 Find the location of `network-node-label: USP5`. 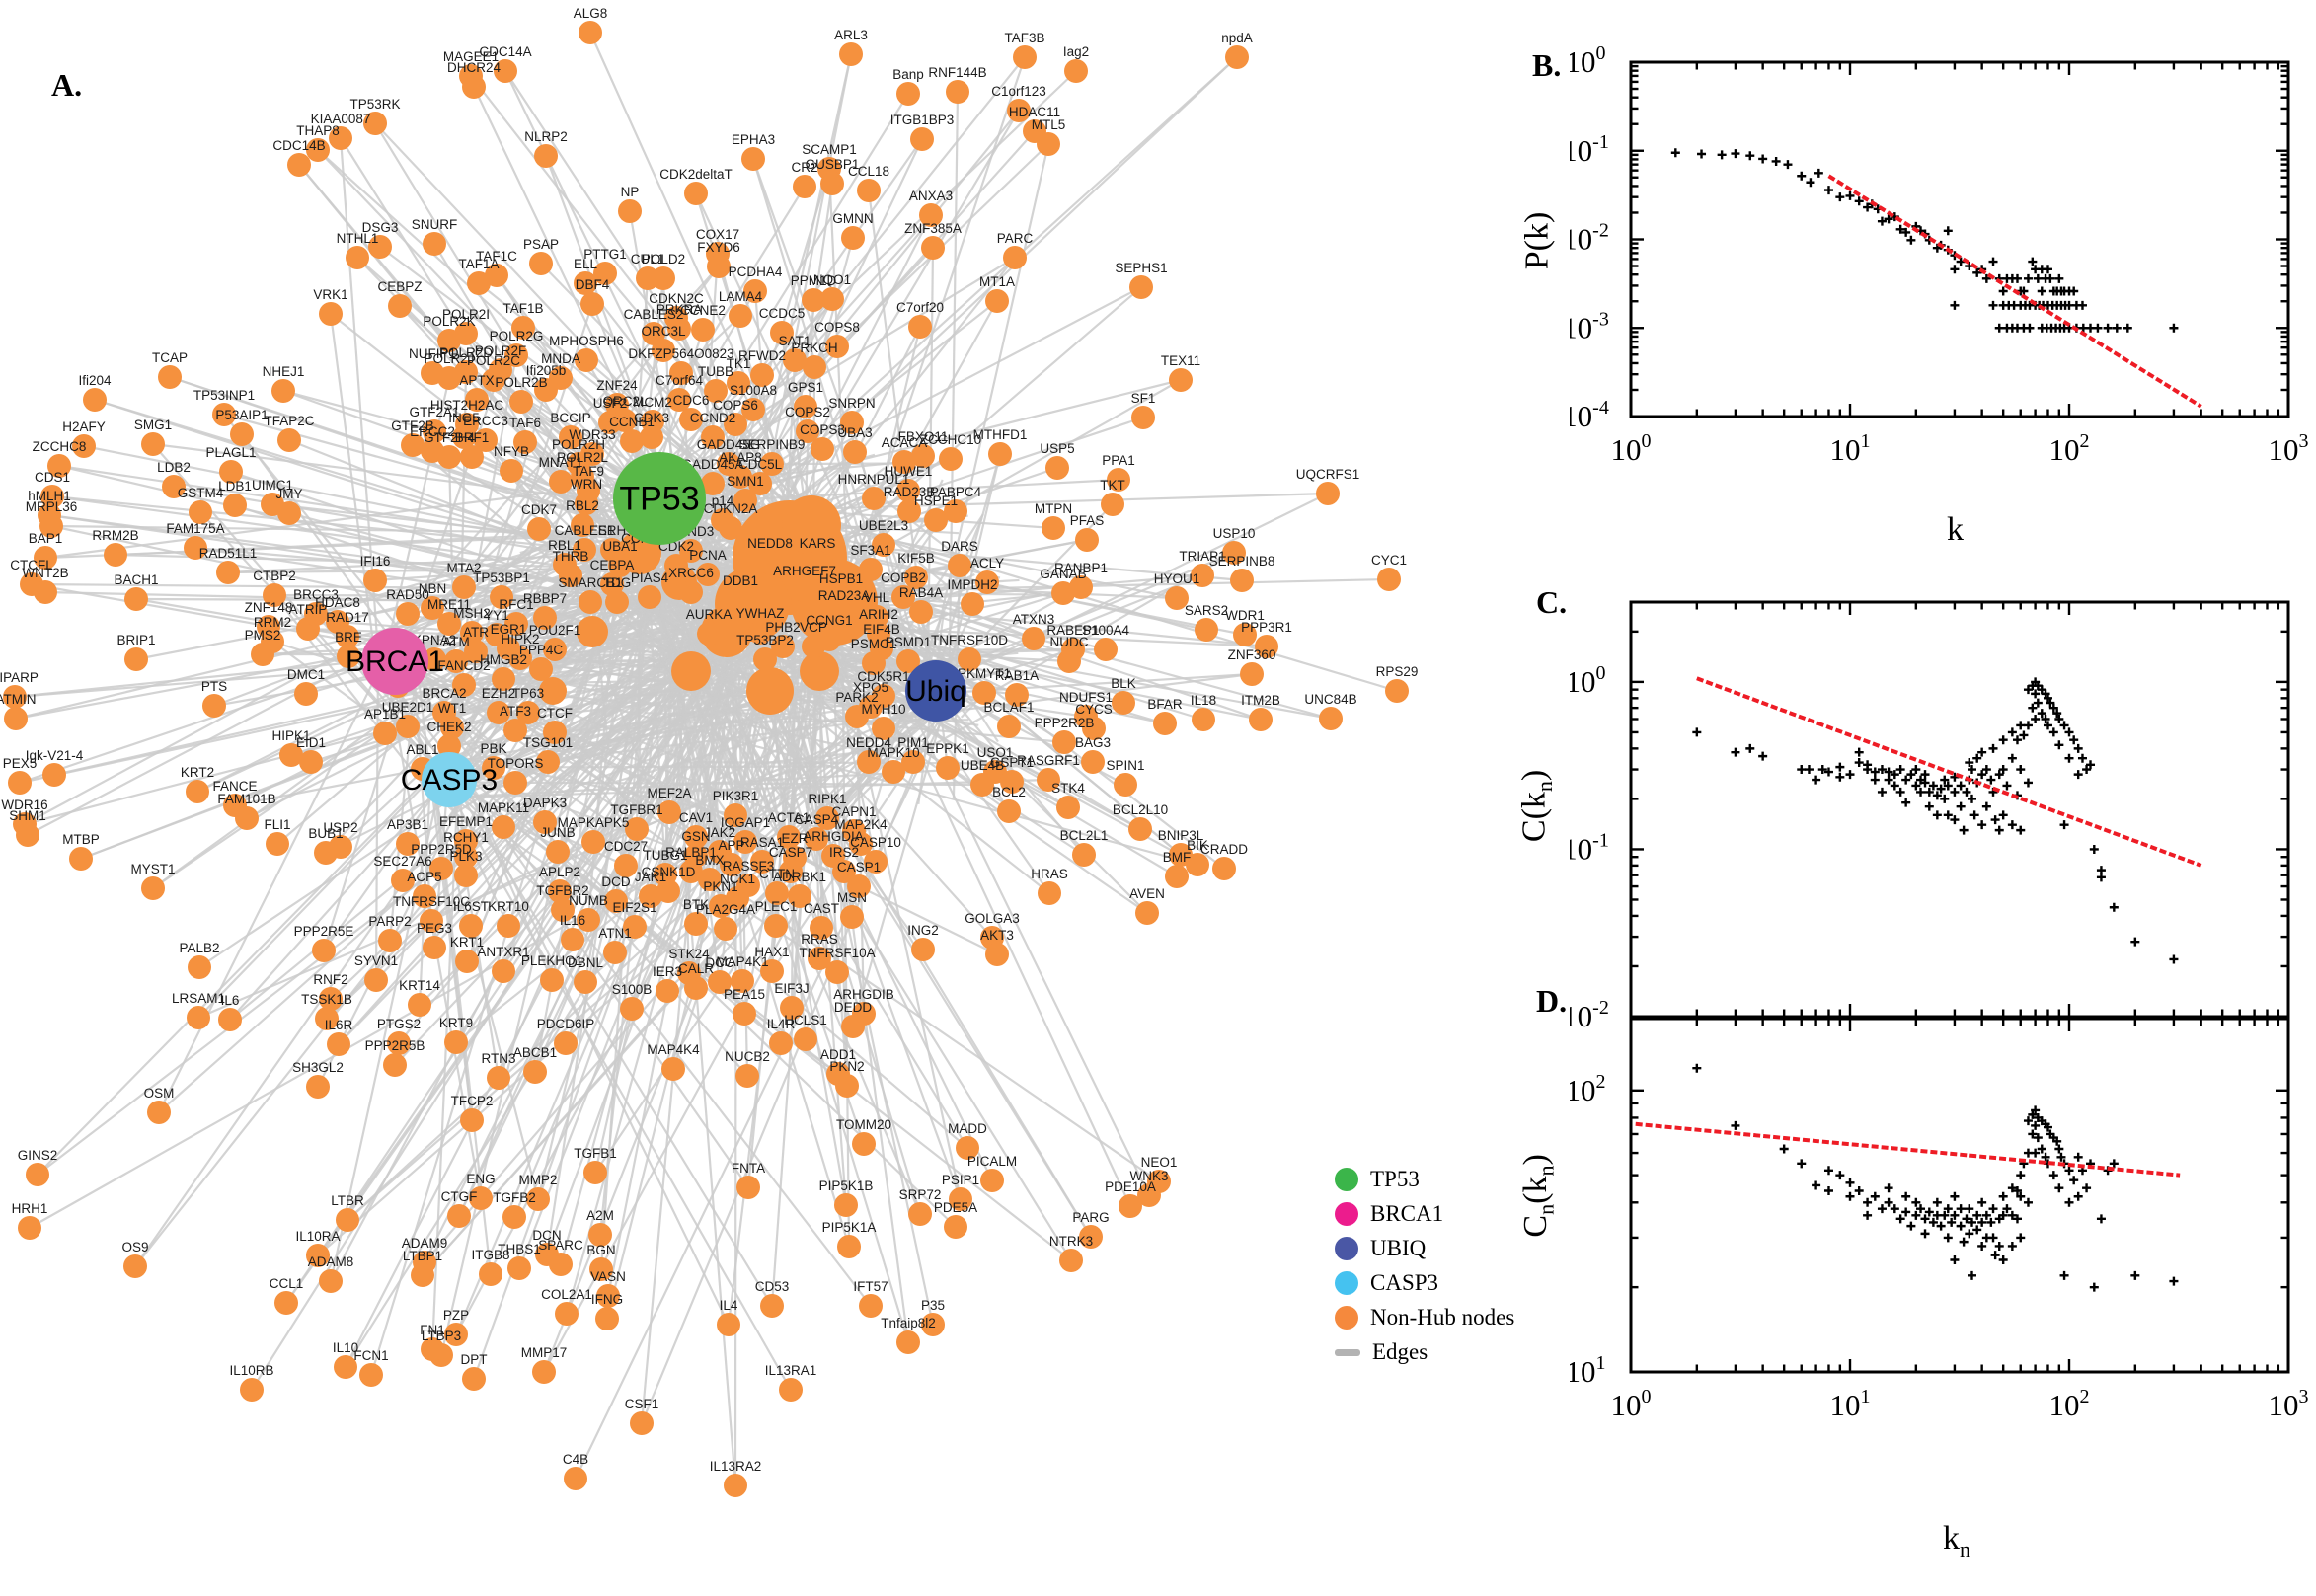

network-node-label: USP5 is located at coordinates (1057, 448).